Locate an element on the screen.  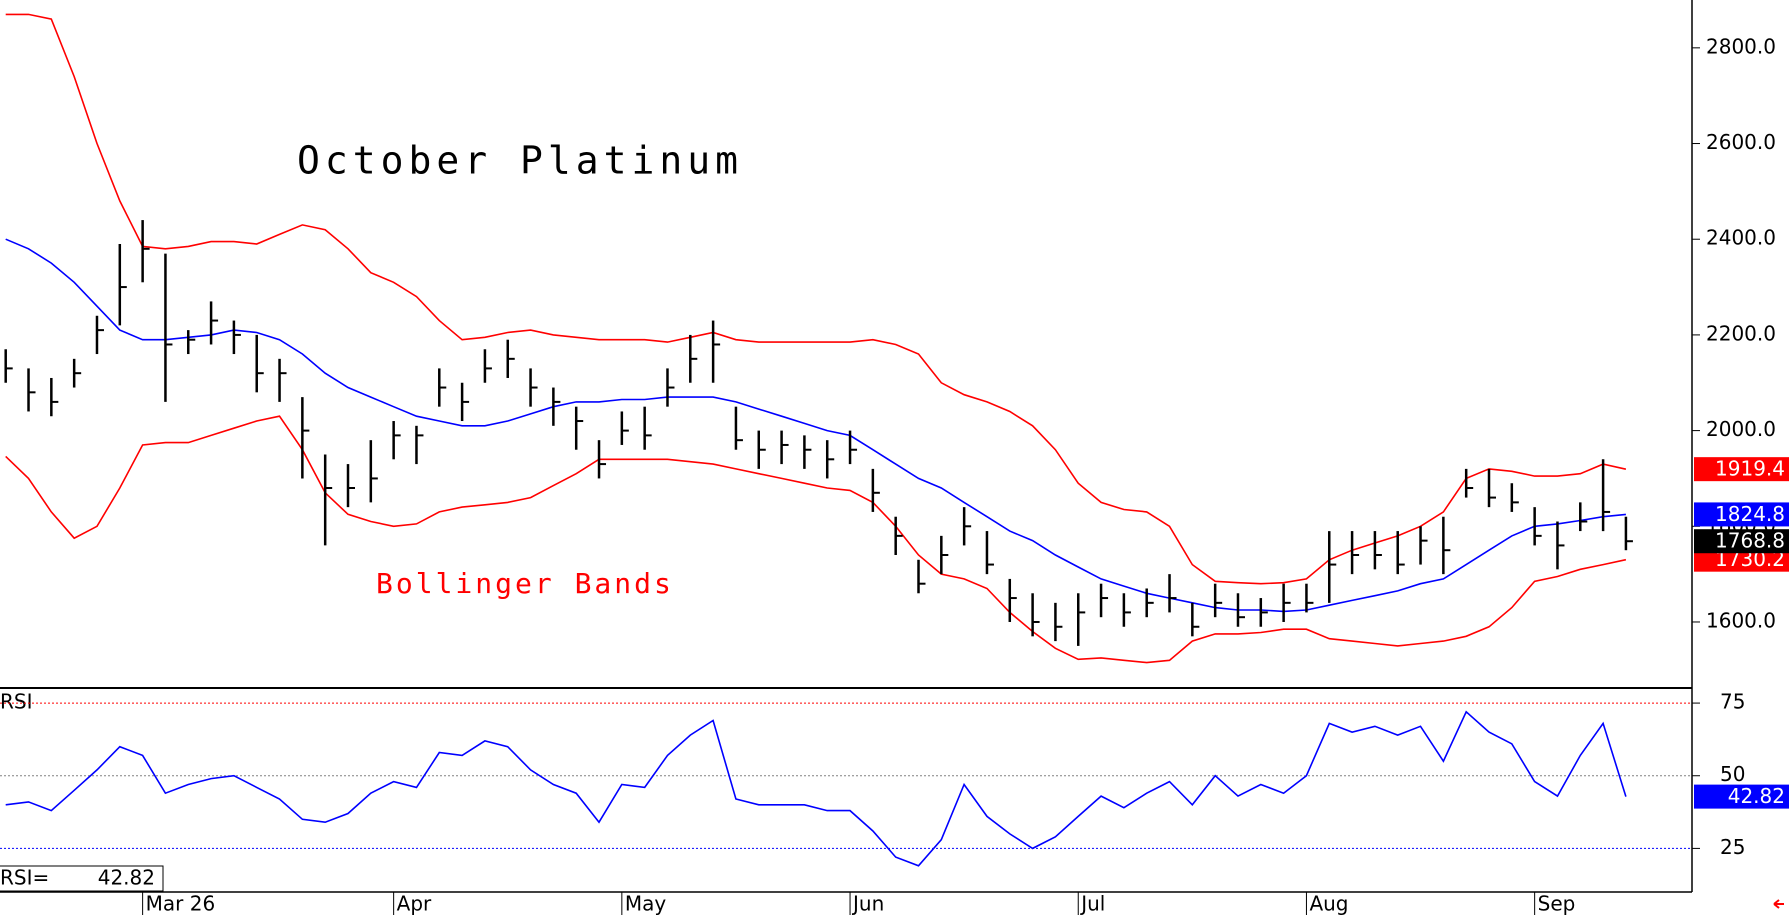
x-tick-label: Mar 26 is located at coordinates (181, 903).